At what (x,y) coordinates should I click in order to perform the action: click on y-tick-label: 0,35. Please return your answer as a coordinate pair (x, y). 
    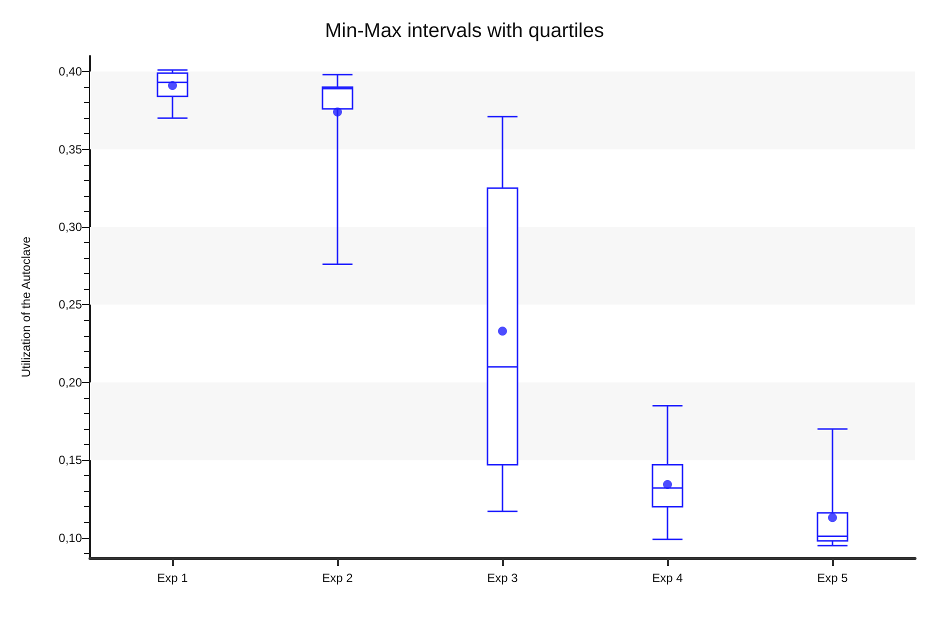
    Looking at the image, I should click on (70, 149).